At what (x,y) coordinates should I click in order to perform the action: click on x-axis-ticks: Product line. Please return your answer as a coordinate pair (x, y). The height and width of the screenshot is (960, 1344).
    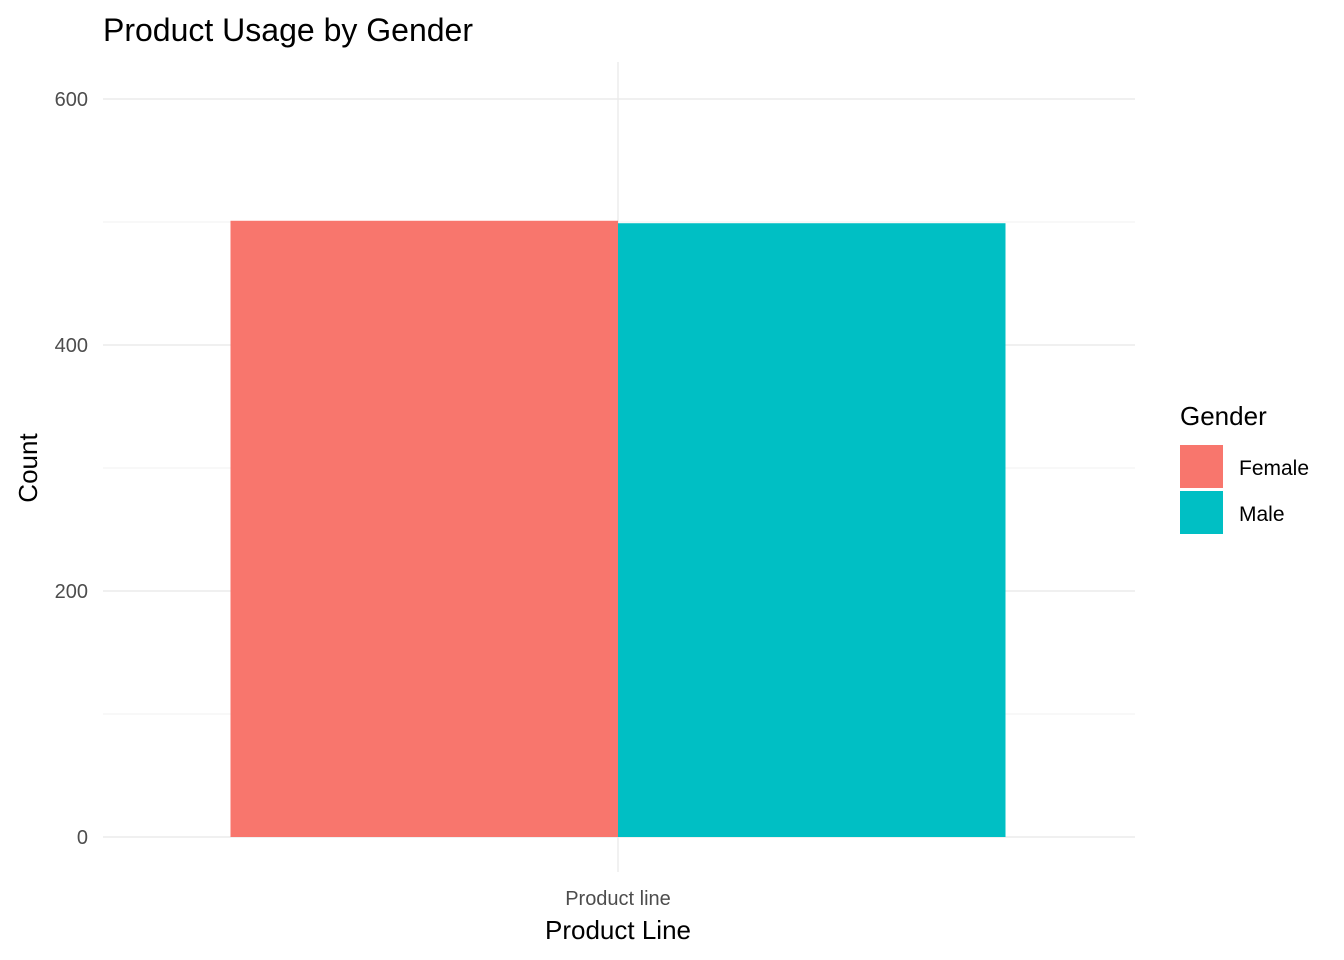
    Looking at the image, I should click on (618, 899).